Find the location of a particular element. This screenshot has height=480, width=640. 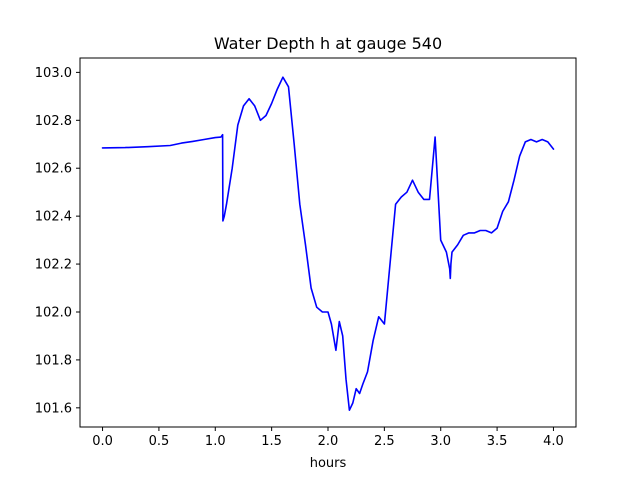

x-tick-label: 1.5 is located at coordinates (271, 441).